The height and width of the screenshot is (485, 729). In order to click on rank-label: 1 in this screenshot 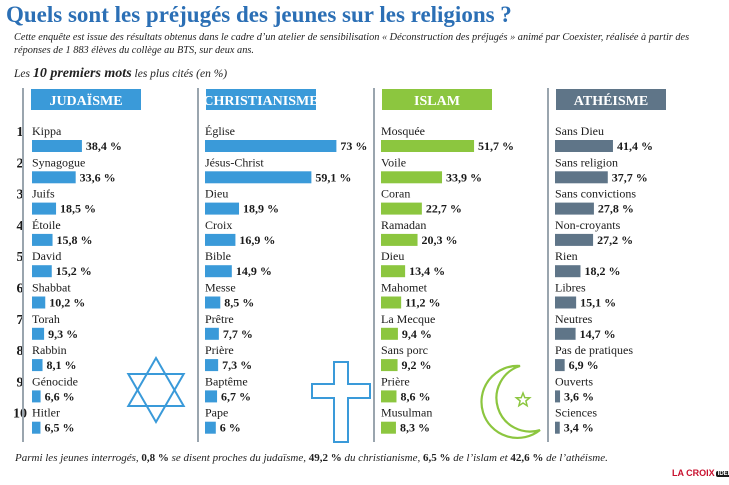, I will do `click(20, 132)`.